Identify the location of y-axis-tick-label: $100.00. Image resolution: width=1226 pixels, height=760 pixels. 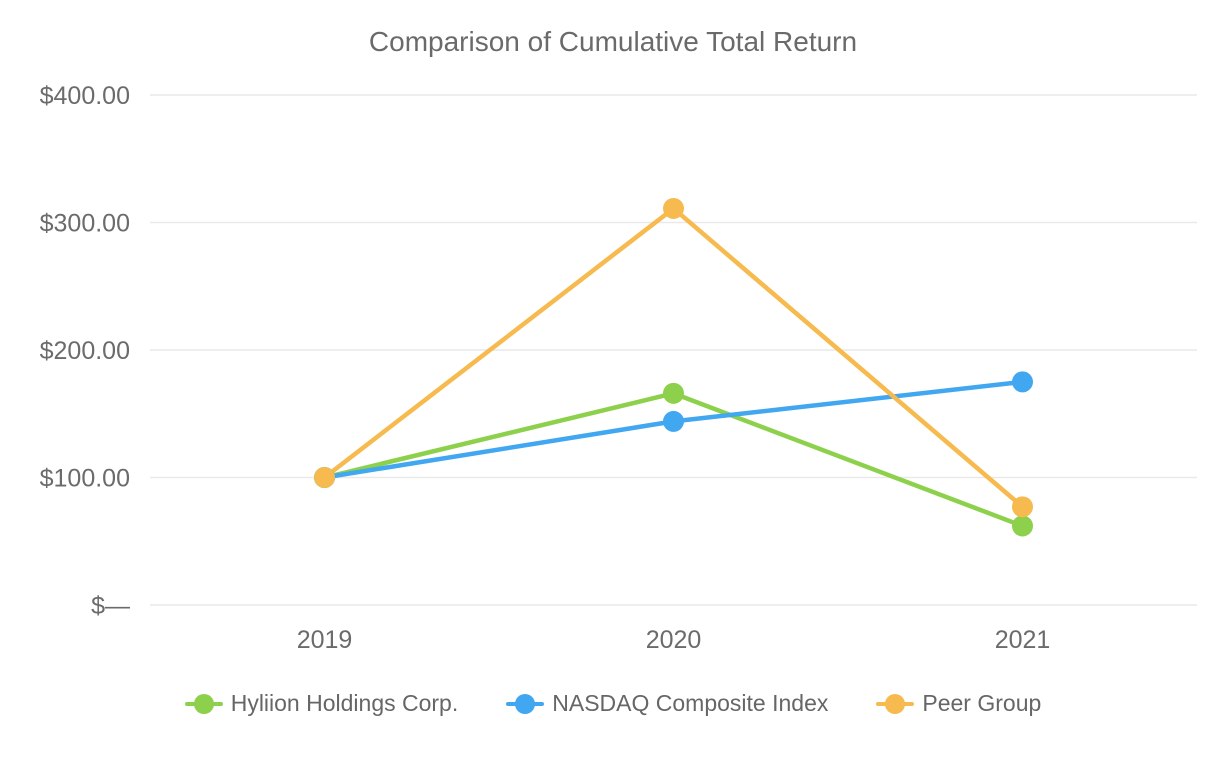
(85, 479).